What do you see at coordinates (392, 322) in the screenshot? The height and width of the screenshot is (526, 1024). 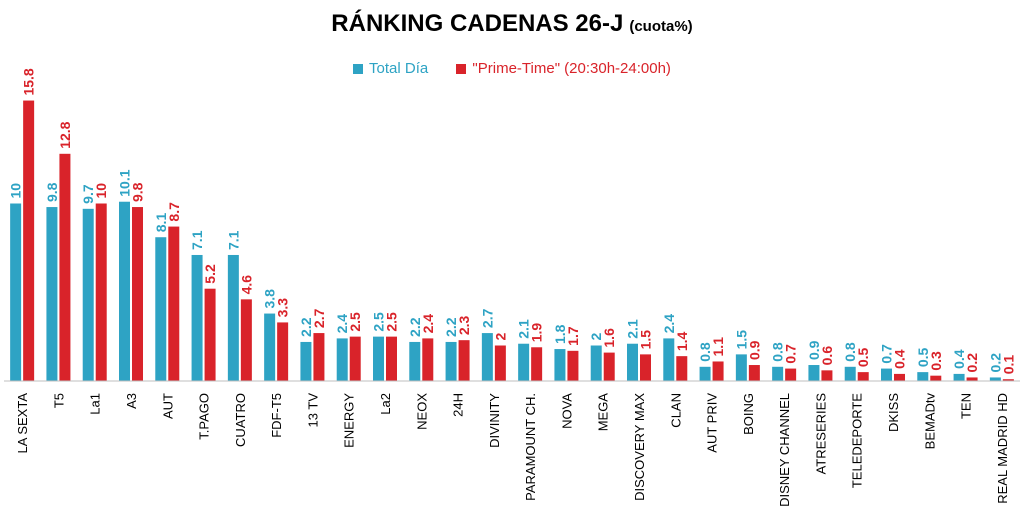 I see `label-prime-10: 2.5` at bounding box center [392, 322].